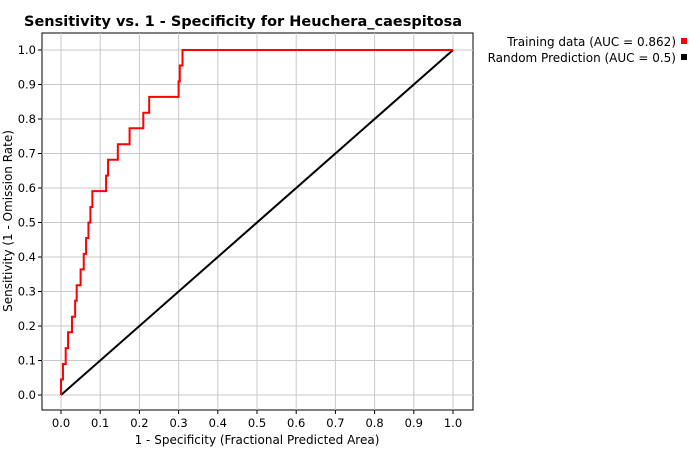 This screenshot has height=450, width=700. Describe the element at coordinates (335, 423) in the screenshot. I see `x-tick-label: 0.7` at that location.